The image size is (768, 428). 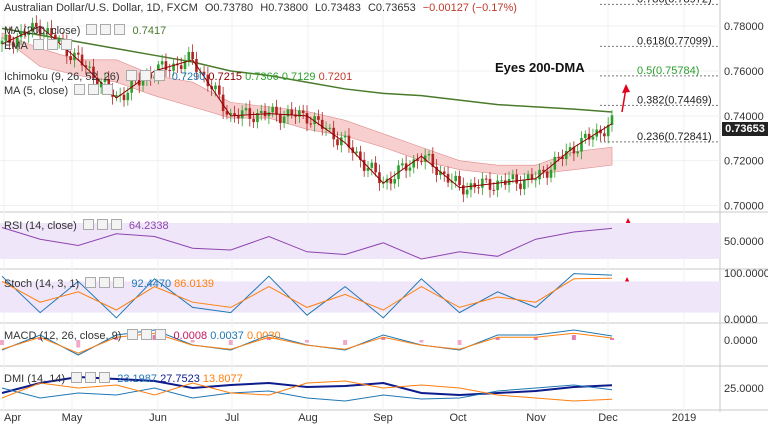 What do you see at coordinates (123, 378) in the screenshot?
I see `dmi-legend: DMI (14, 14) 23.1987 27.7523 13.8077` at bounding box center [123, 378].